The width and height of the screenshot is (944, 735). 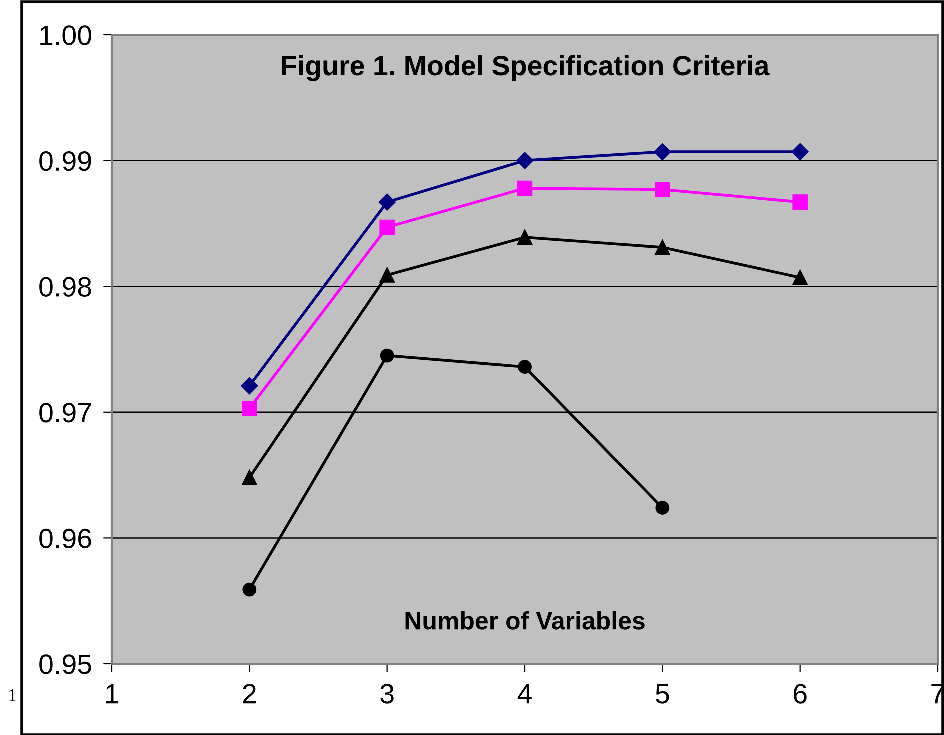 What do you see at coordinates (663, 694) in the screenshot?
I see `x-tick-label: 5` at bounding box center [663, 694].